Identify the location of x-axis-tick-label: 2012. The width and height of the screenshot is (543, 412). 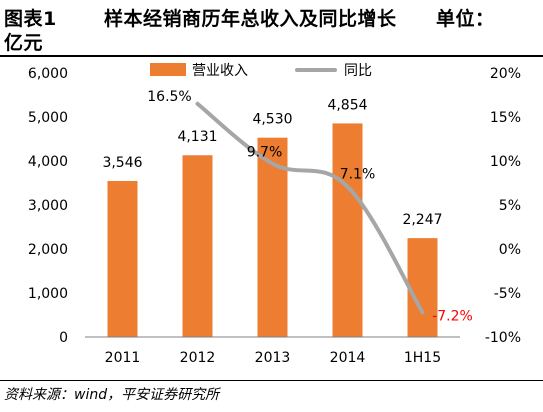
(198, 358).